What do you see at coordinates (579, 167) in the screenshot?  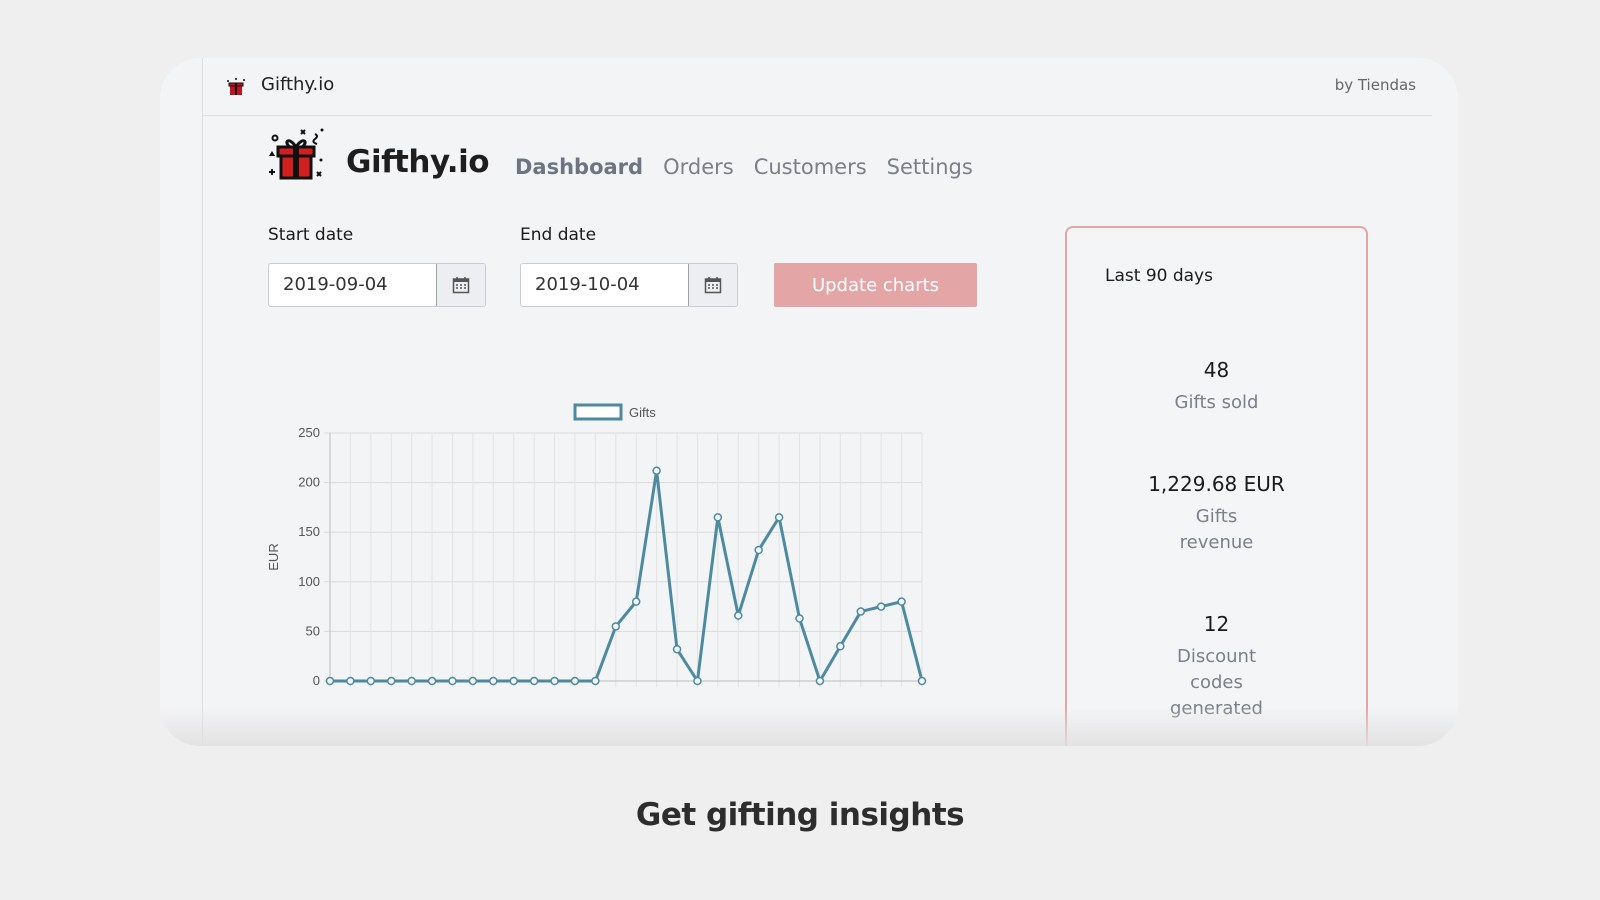 I see `nav-dashboard: Dashboard` at bounding box center [579, 167].